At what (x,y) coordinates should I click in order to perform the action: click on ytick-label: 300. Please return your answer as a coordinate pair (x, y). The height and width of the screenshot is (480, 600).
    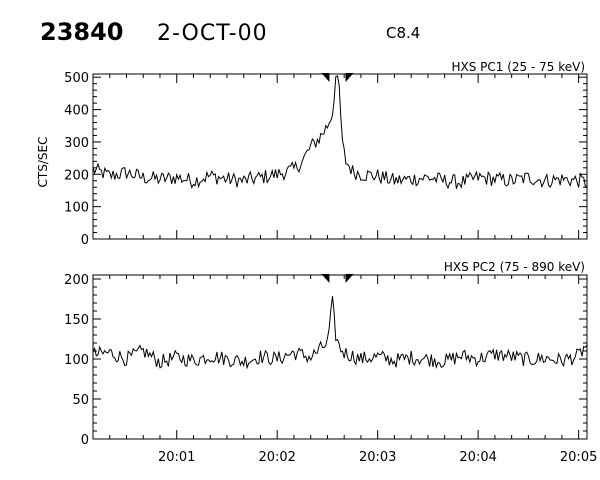
    Looking at the image, I should click on (76, 143).